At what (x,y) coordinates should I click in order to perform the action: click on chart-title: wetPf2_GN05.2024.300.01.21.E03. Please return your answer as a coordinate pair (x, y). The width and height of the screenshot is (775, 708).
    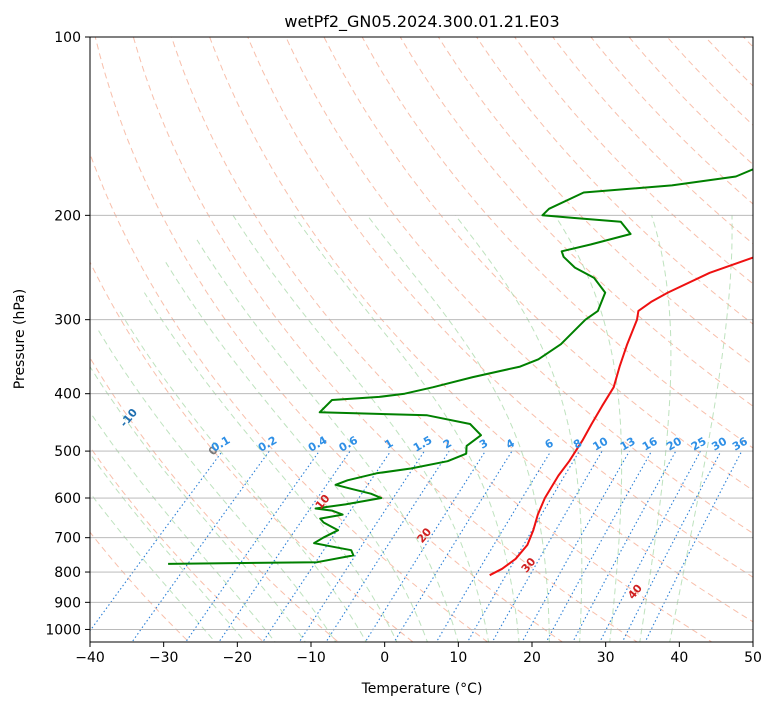
    Looking at the image, I should click on (421, 22).